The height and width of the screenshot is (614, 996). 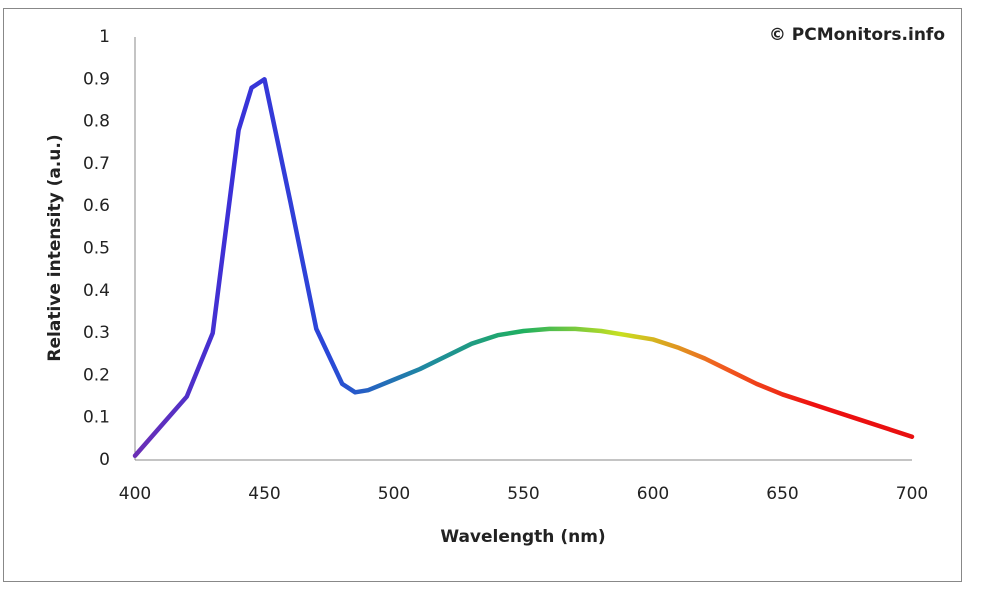 What do you see at coordinates (96, 164) in the screenshot?
I see `y-tick-label: 0.7` at bounding box center [96, 164].